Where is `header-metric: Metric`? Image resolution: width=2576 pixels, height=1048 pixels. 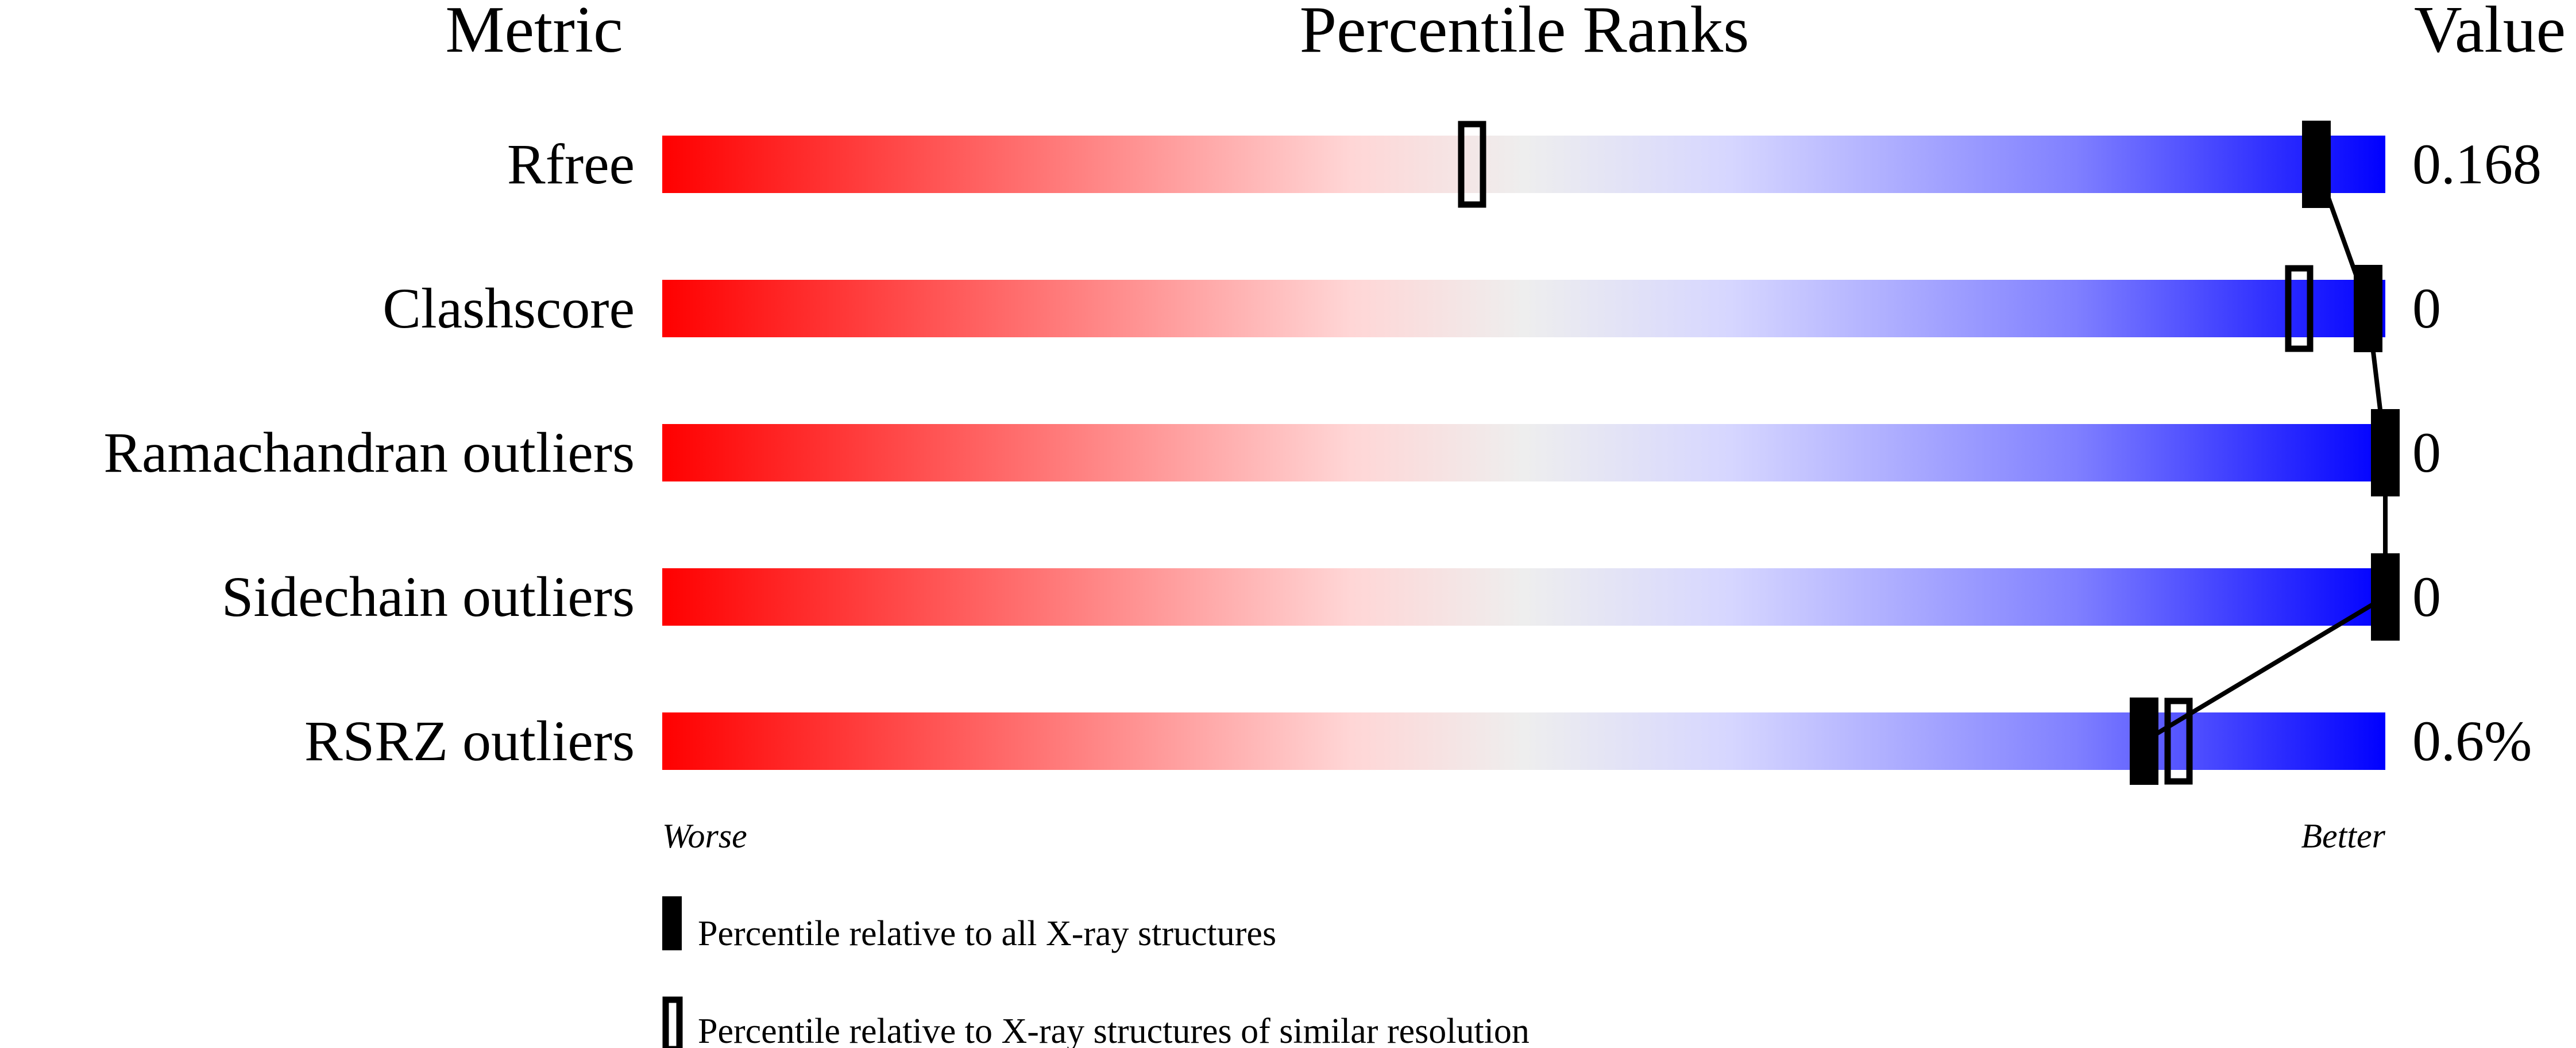
header-metric: Metric is located at coordinates (534, 33).